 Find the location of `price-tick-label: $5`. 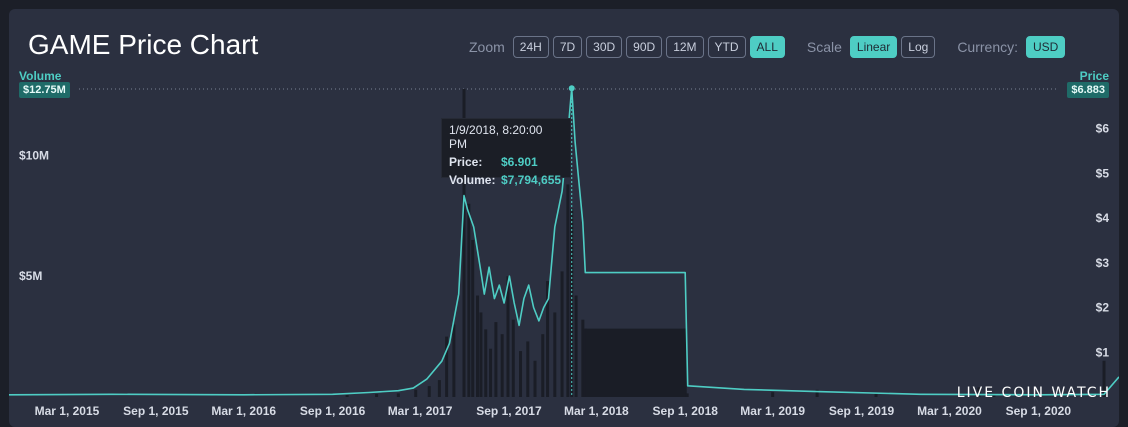

price-tick-label: $5 is located at coordinates (1103, 173).